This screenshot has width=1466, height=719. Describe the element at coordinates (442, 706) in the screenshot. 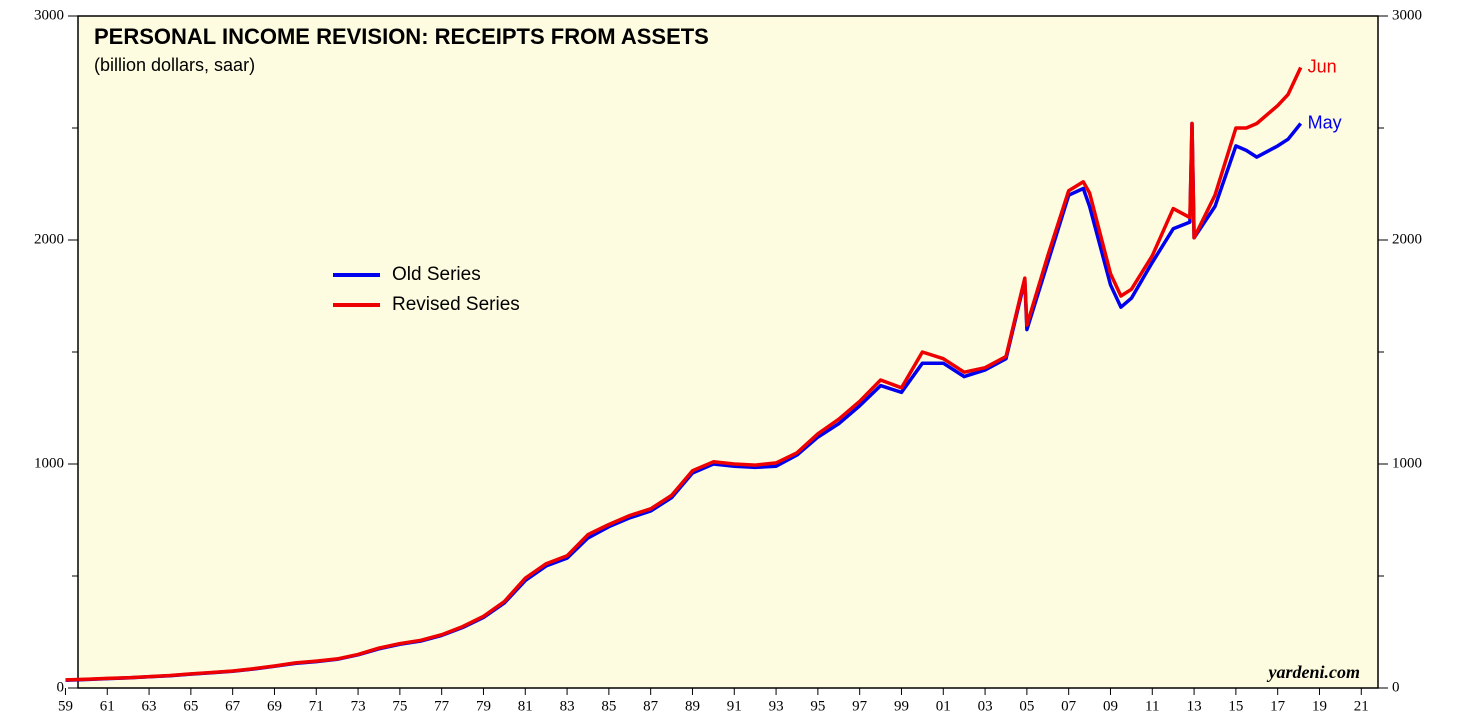

I see `x-tick-label: 77` at that location.